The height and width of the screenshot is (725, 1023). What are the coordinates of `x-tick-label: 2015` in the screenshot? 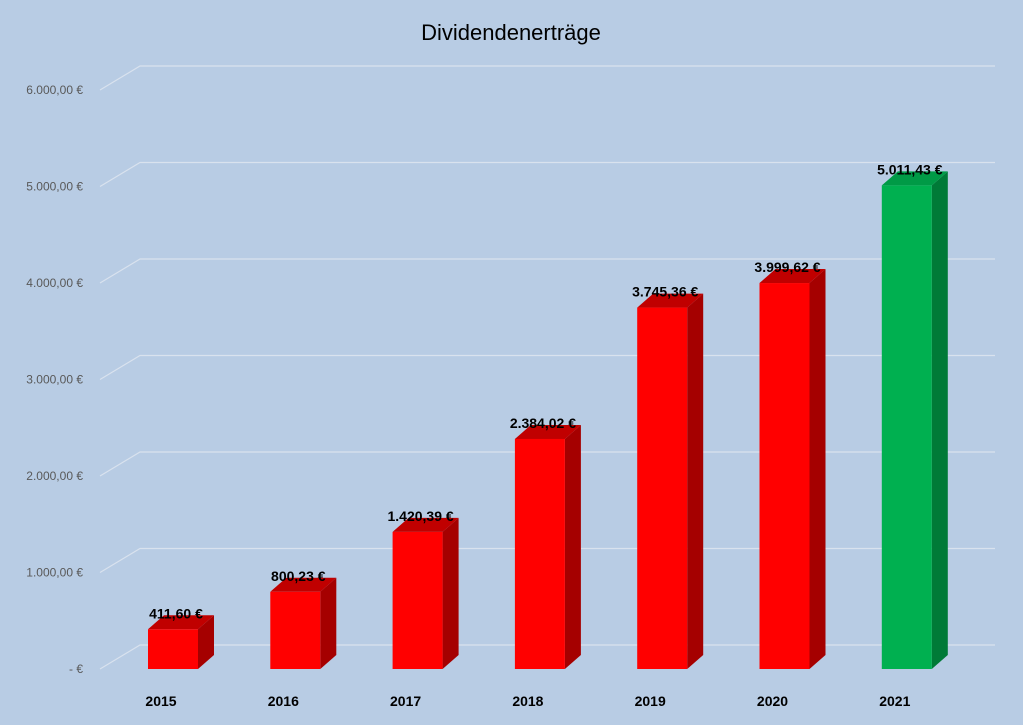 It's located at (160, 701).